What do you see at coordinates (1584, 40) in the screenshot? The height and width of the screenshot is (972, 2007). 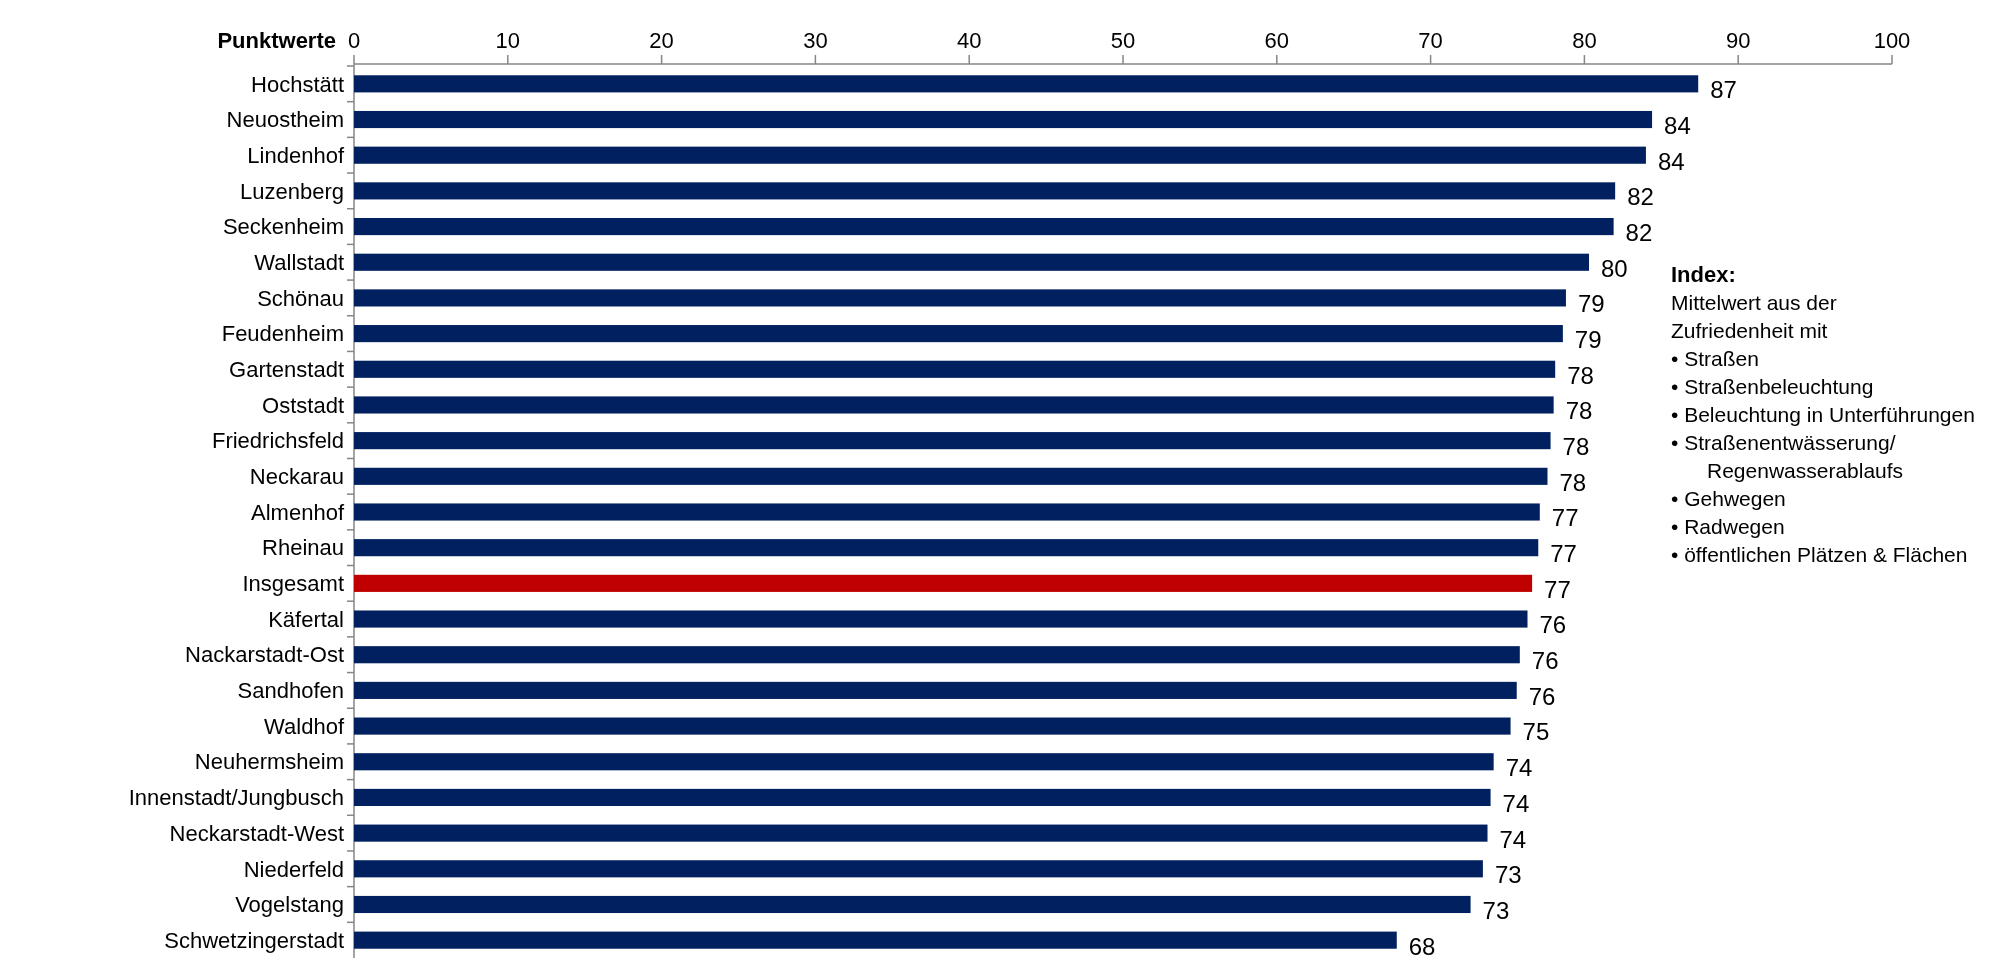 I see `x-tick-label: 80` at bounding box center [1584, 40].